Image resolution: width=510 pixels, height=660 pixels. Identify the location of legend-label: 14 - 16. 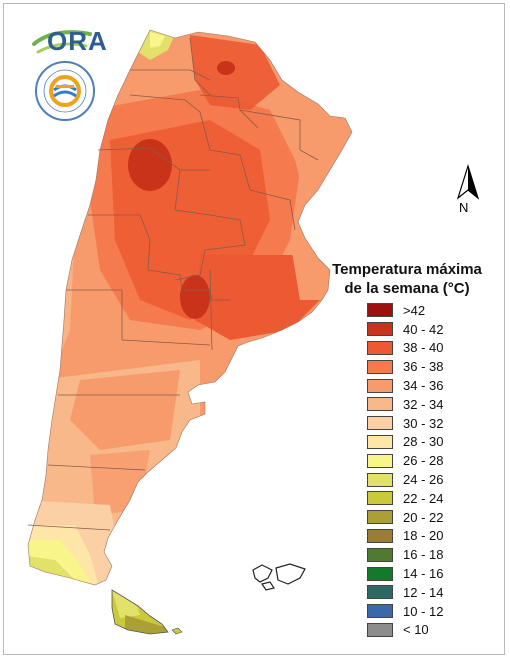
(423, 574).